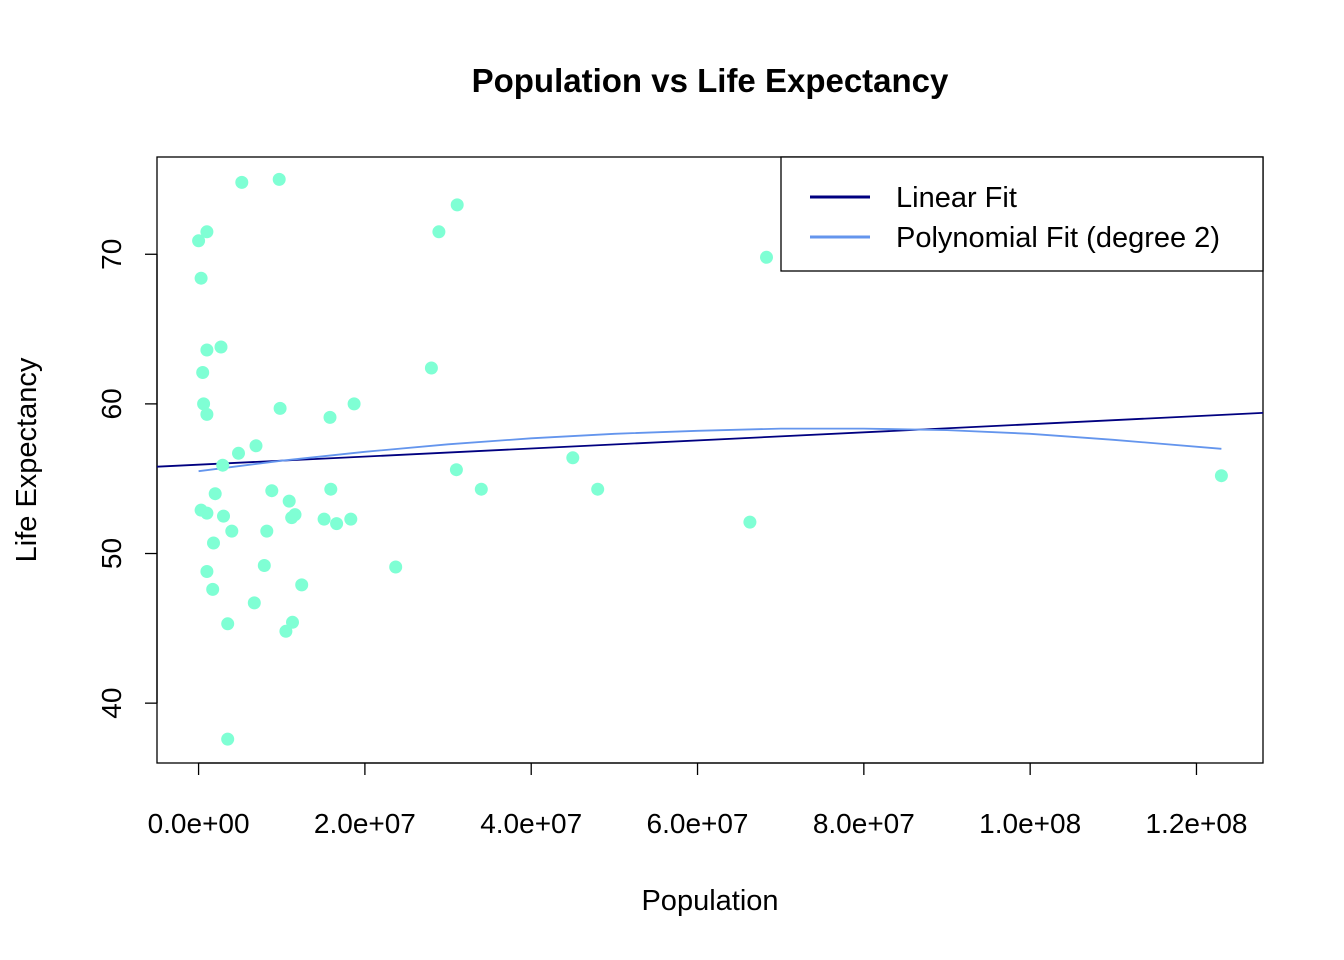 The image size is (1344, 960). I want to click on polynomial-fit-line, so click(710, 450).